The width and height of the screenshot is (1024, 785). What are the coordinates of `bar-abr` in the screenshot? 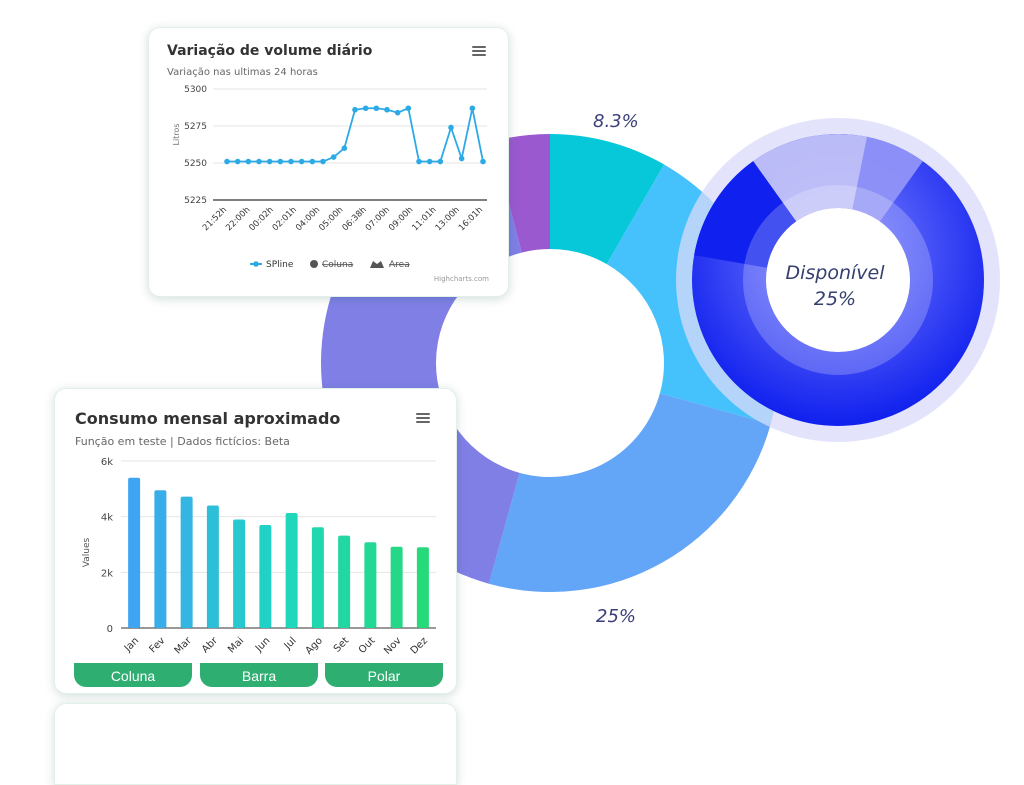 It's located at (212, 566).